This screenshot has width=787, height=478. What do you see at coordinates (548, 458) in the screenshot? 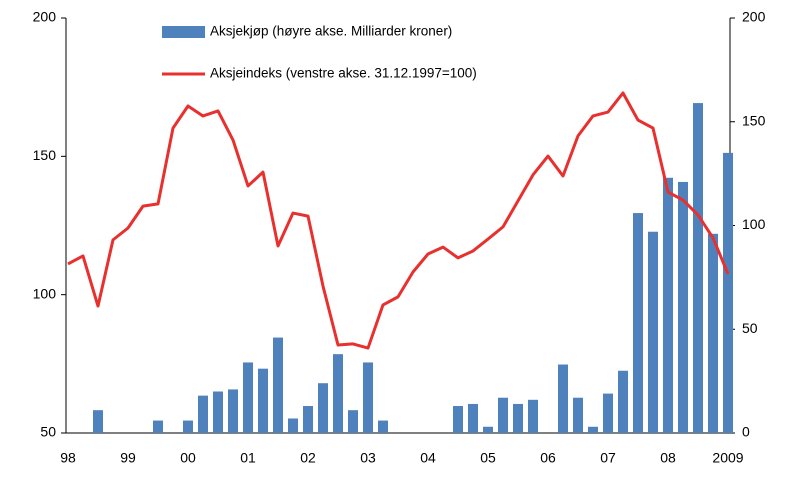
I see `x-tick-label: 06` at bounding box center [548, 458].